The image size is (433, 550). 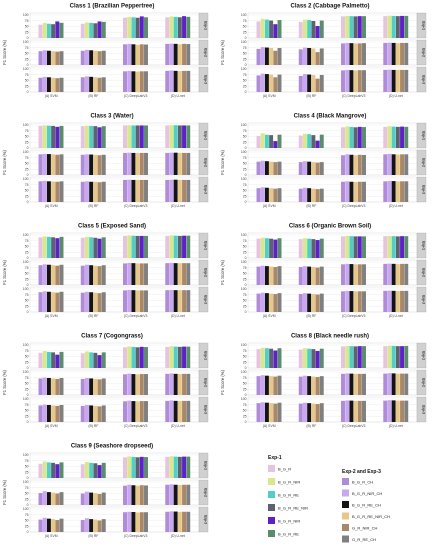 I want to click on x-tick-label: (D) U-net, so click(x=178, y=536).